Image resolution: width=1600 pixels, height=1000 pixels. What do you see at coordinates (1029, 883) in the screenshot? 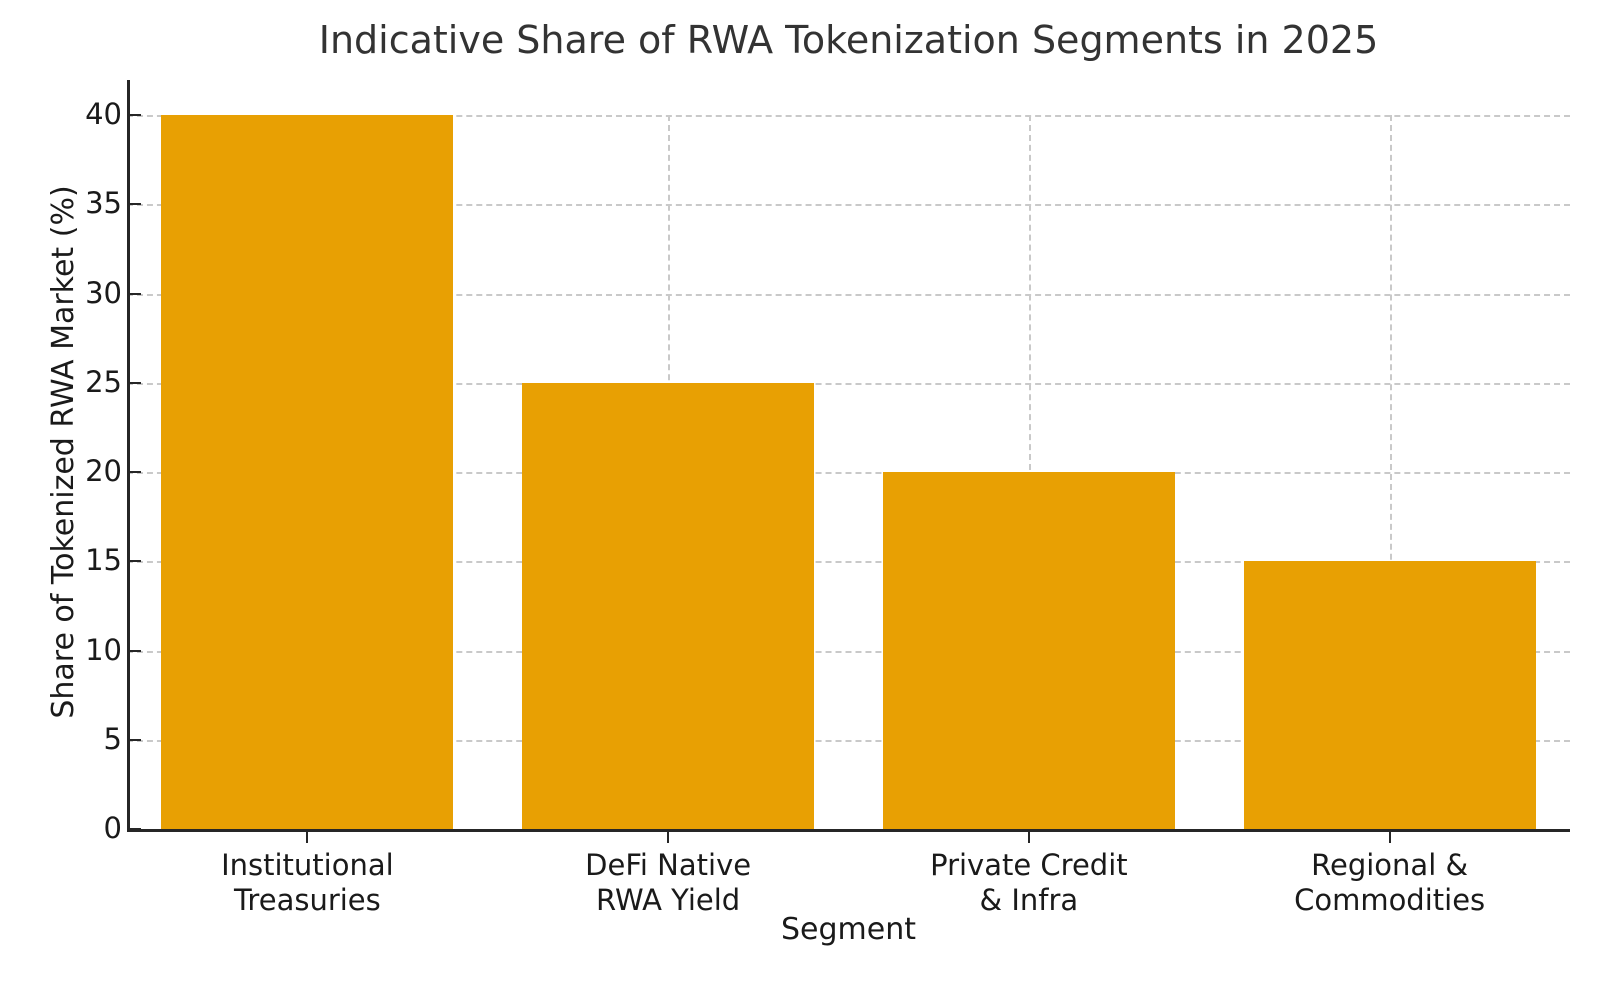
I see `x-tick-label: Private Credit & Infra` at bounding box center [1029, 883].